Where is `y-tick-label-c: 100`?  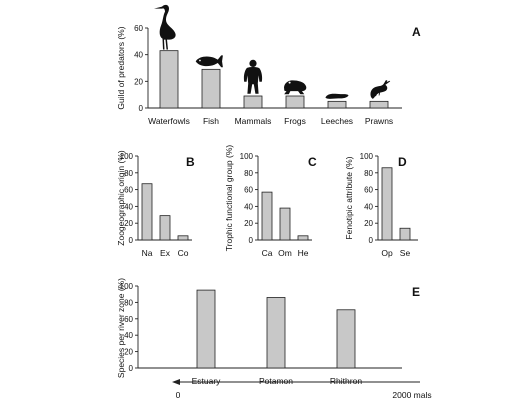
y-tick-label-c: 100 is located at coordinates (247, 156).